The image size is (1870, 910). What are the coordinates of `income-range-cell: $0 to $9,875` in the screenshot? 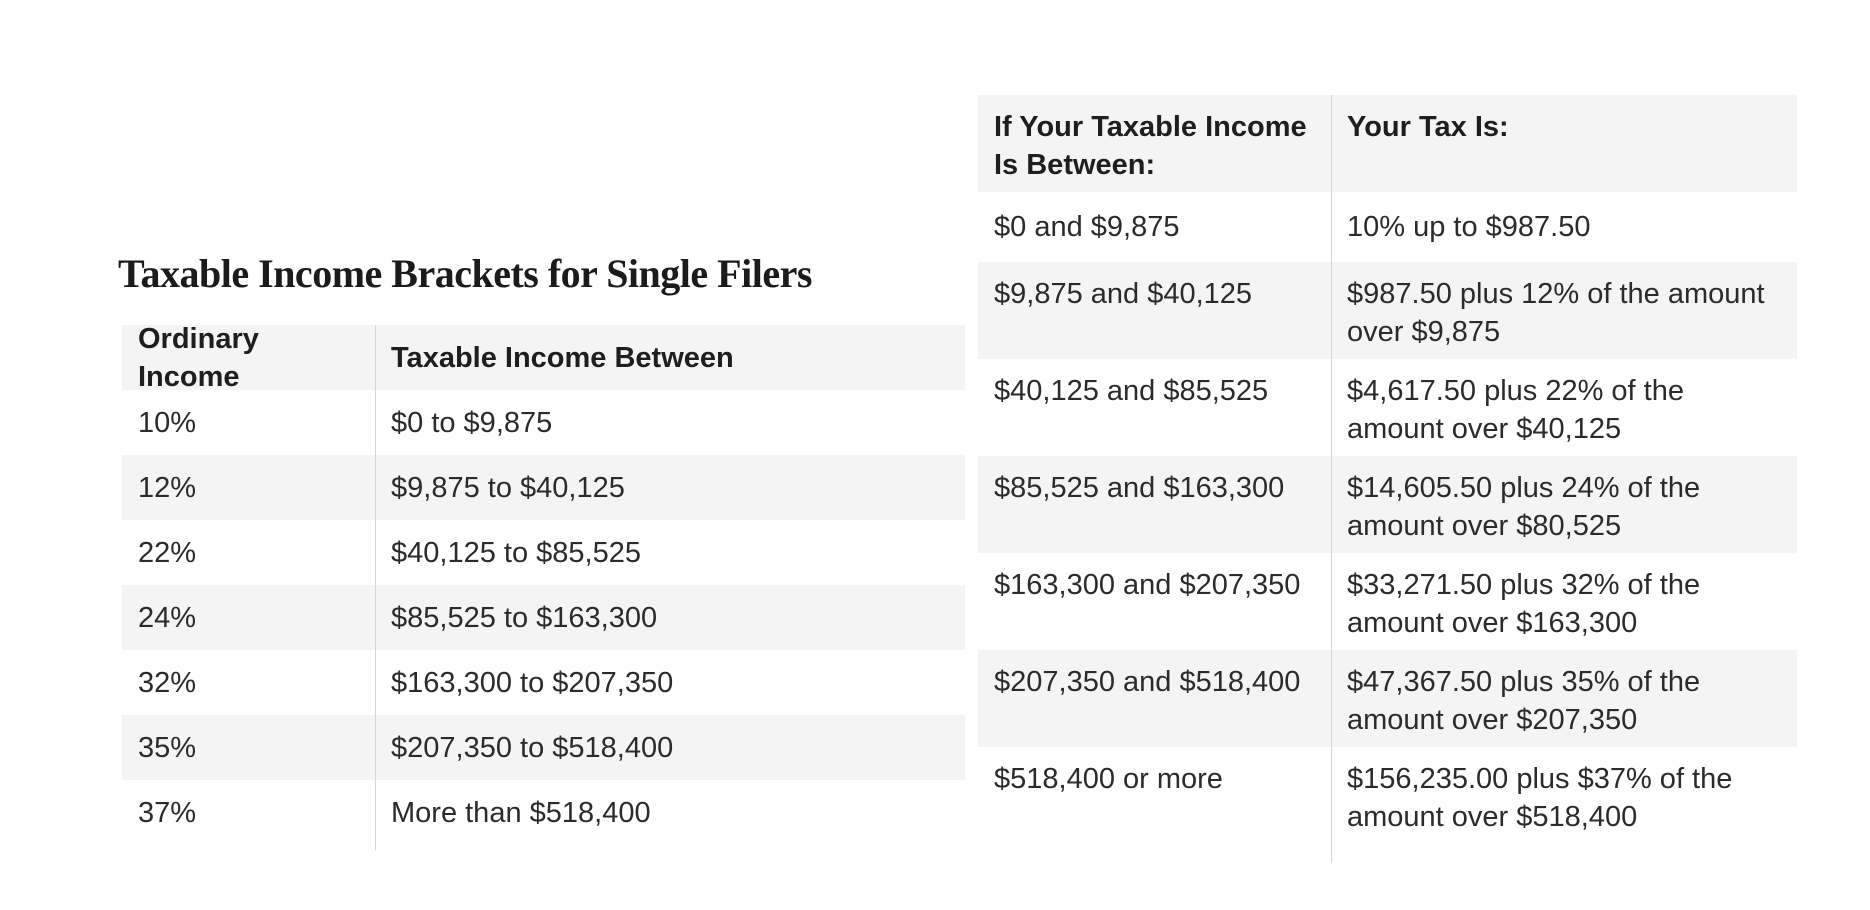 It's located at (472, 422).